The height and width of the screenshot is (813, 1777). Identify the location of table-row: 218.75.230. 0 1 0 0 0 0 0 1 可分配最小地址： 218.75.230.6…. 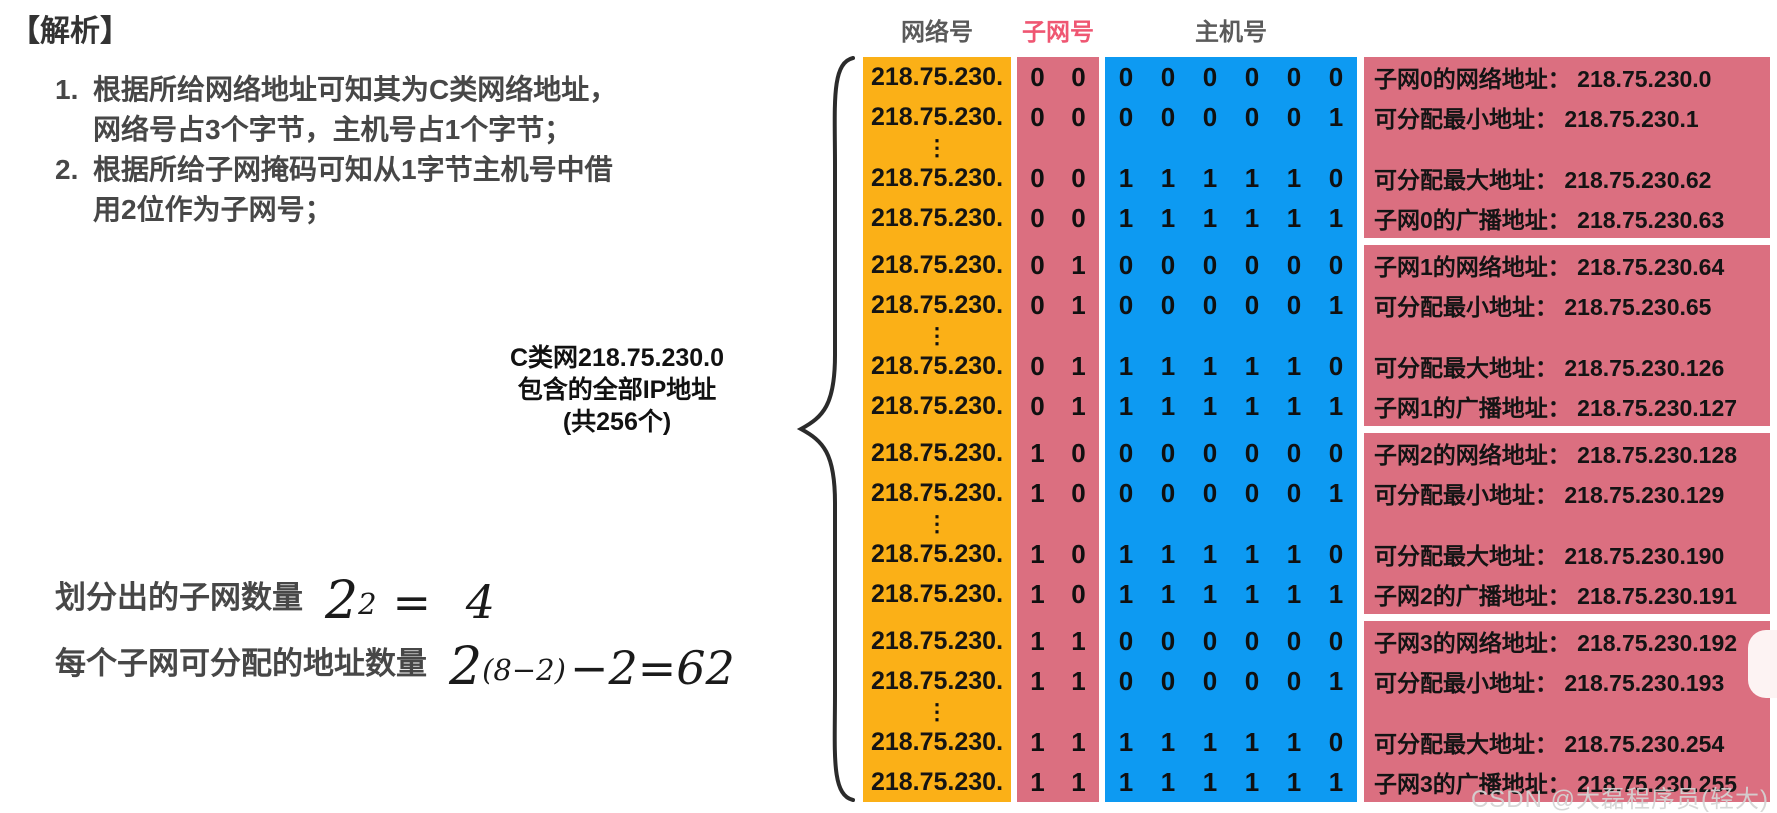
(1316, 305).